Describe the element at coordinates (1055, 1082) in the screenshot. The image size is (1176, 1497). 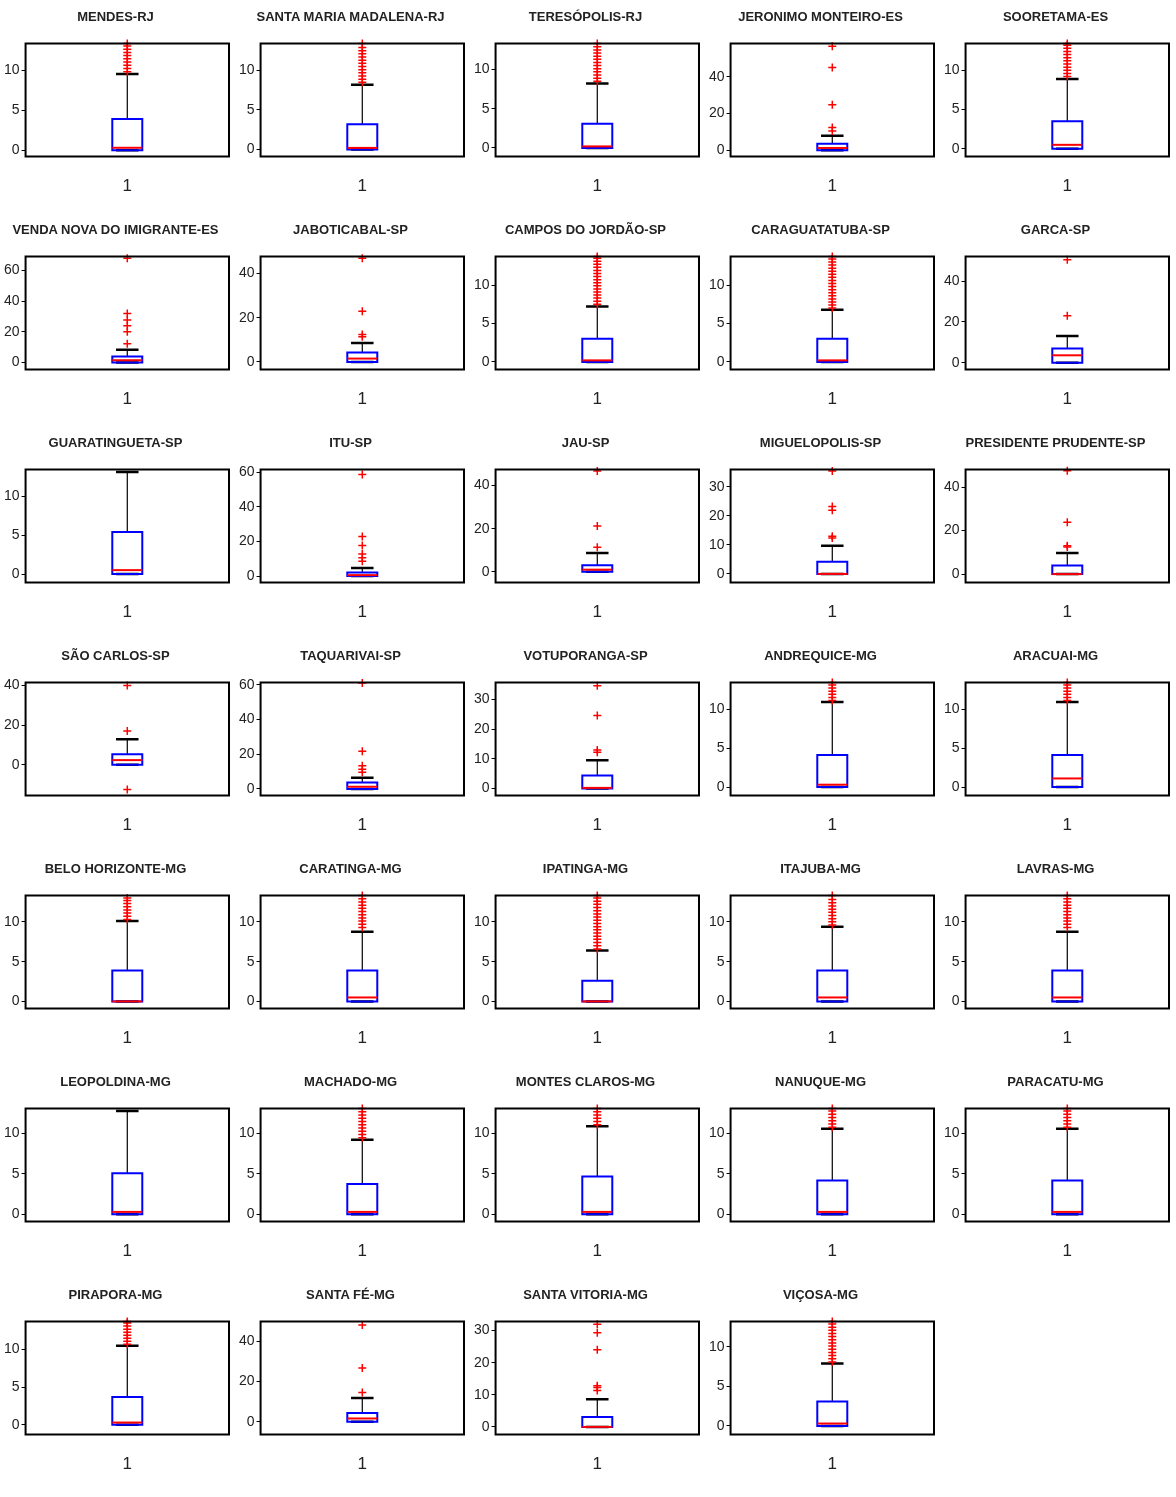
I see `chart-title: PARACATU-MG` at that location.